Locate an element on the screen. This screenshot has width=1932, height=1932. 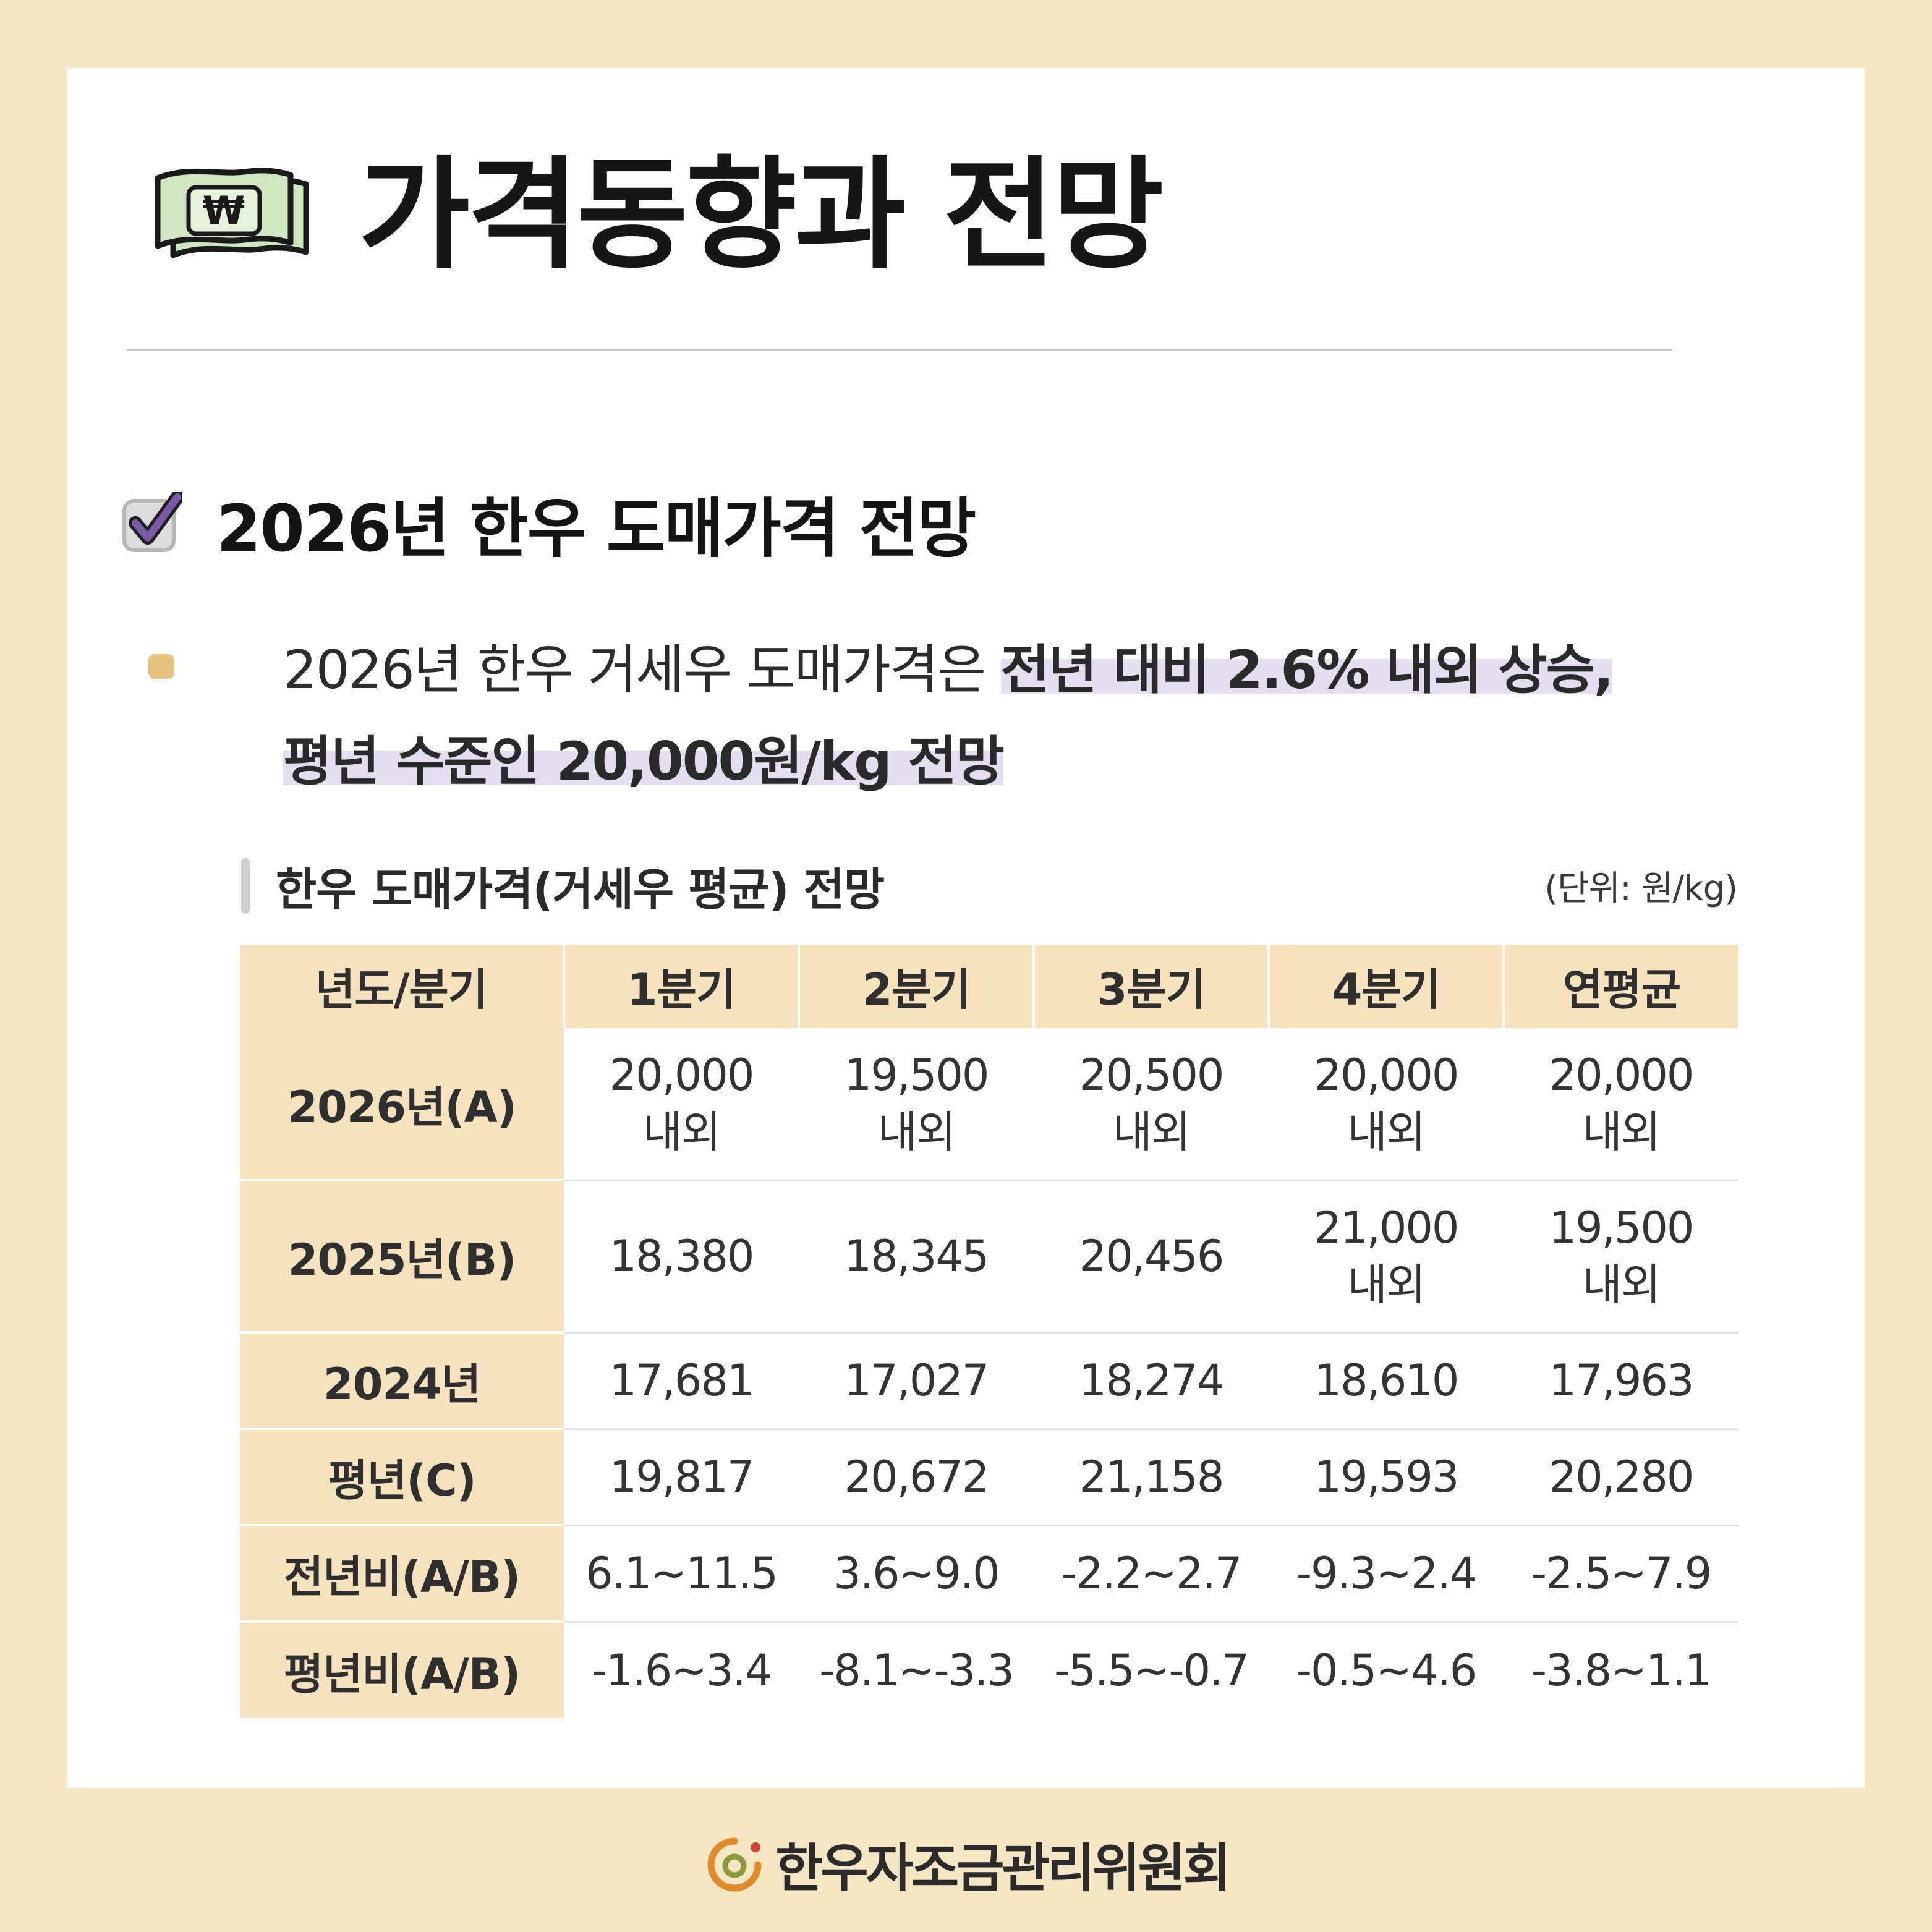
page-header: ₩ 가격동향과 전망 is located at coordinates (656, 215).